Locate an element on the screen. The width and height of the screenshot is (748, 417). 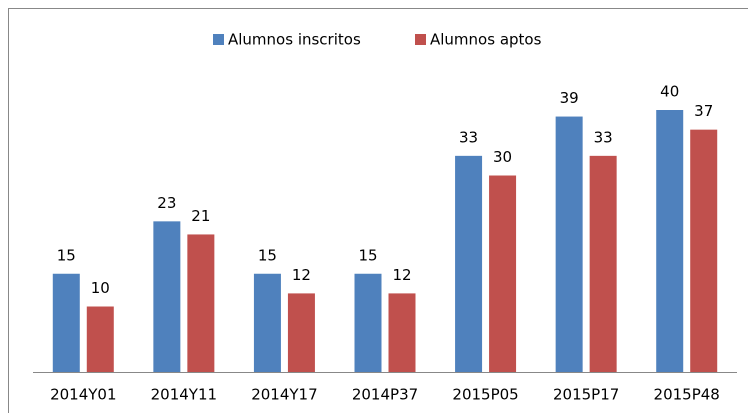
data-label: 40 is located at coordinates (669, 92).